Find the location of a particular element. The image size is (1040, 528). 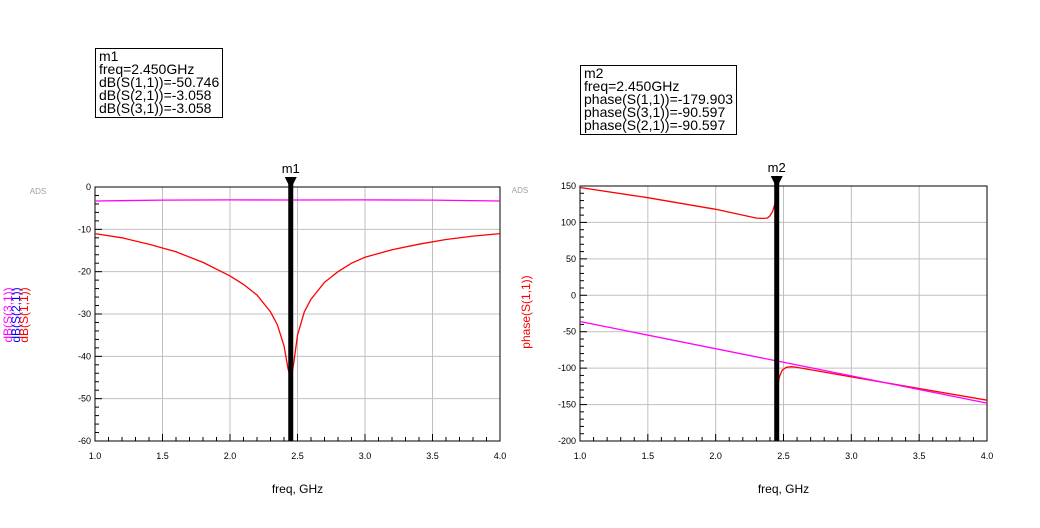

marker-readout-line: phase(S(2,1))=-90.597 is located at coordinates (655, 125).